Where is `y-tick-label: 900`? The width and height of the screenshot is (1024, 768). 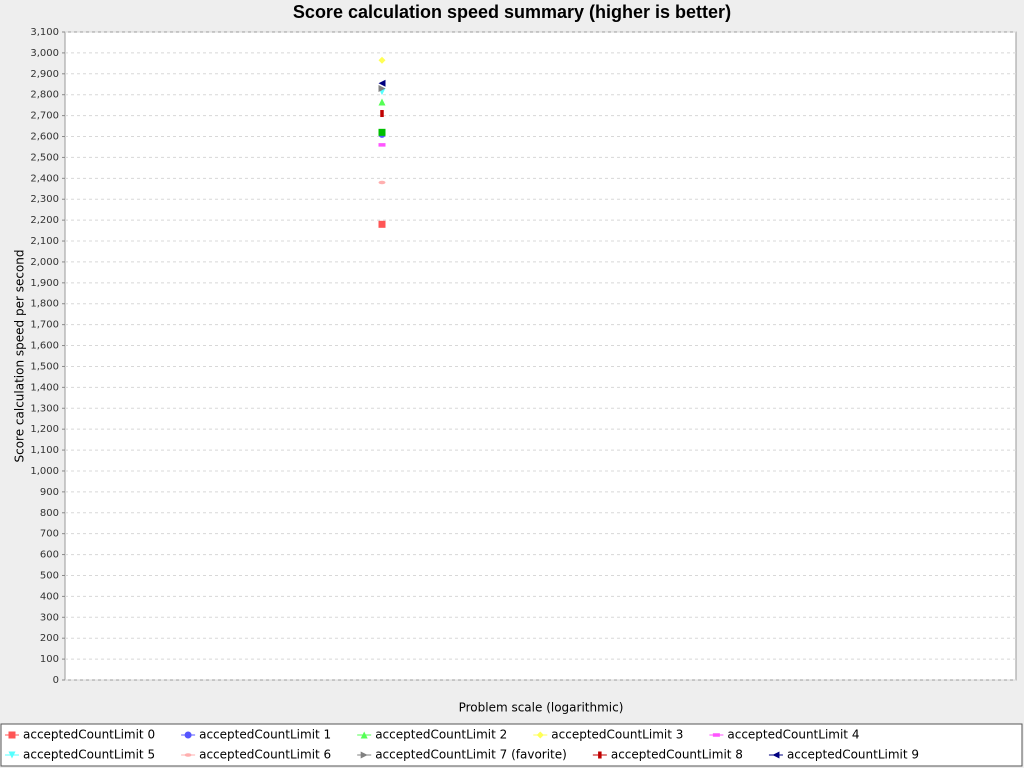
y-tick-label: 900 is located at coordinates (49, 492).